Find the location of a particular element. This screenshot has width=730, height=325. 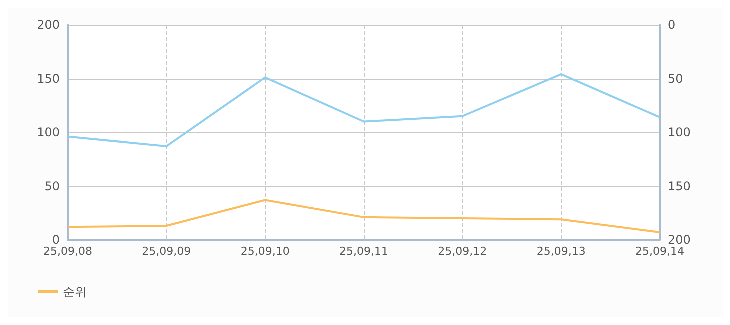

y-tick-label: 0 is located at coordinates (56, 240).